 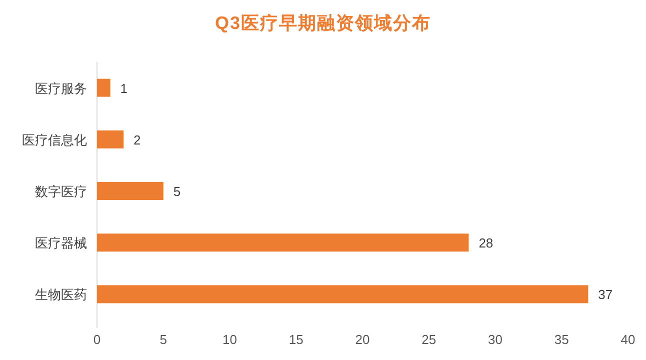 I want to click on x-tick-label: 5, so click(x=163, y=339).